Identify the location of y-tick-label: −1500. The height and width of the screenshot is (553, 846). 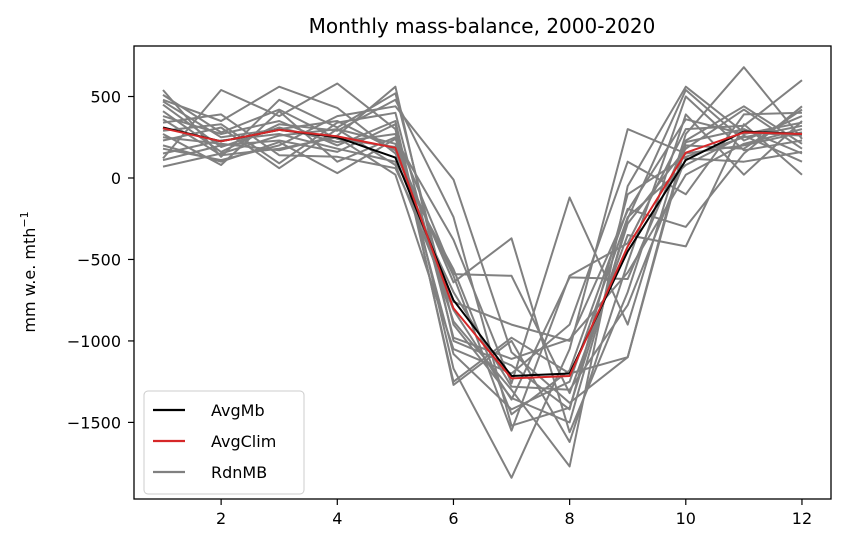
(94, 422).